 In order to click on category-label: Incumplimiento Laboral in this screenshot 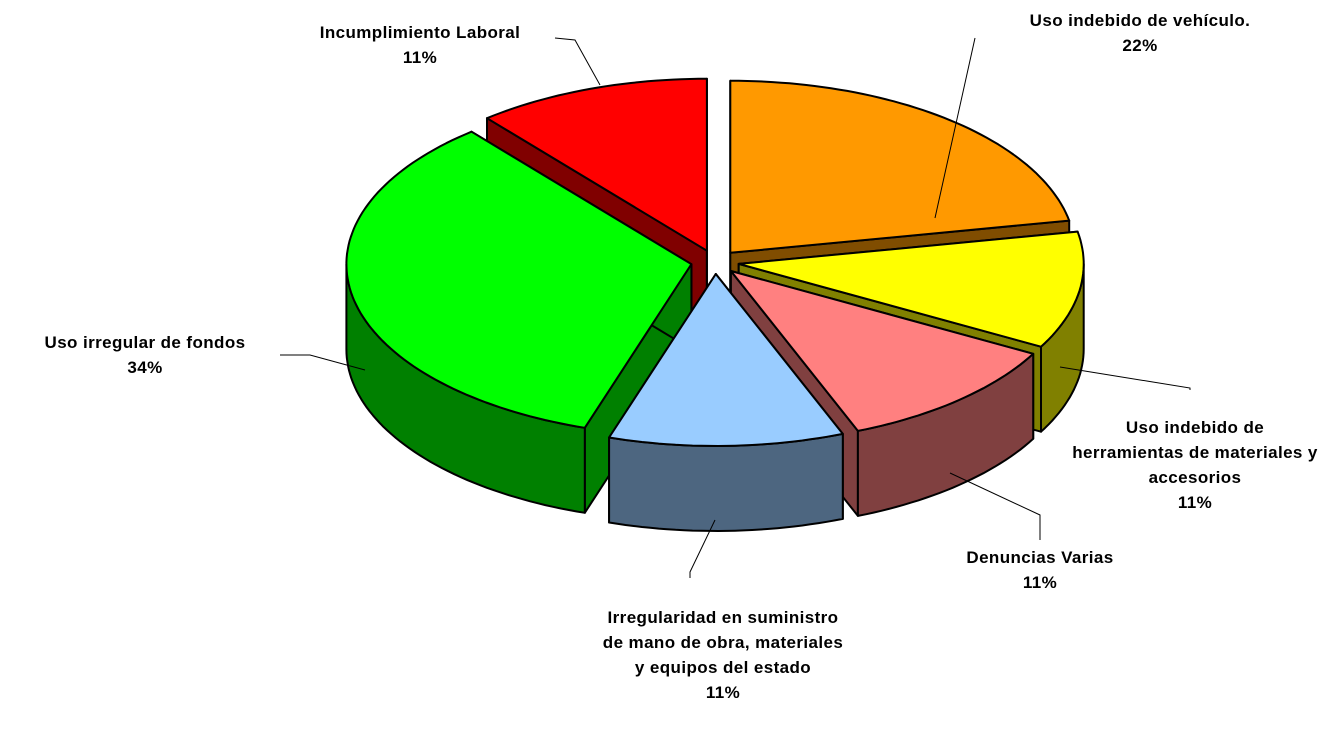, I will do `click(420, 32)`.